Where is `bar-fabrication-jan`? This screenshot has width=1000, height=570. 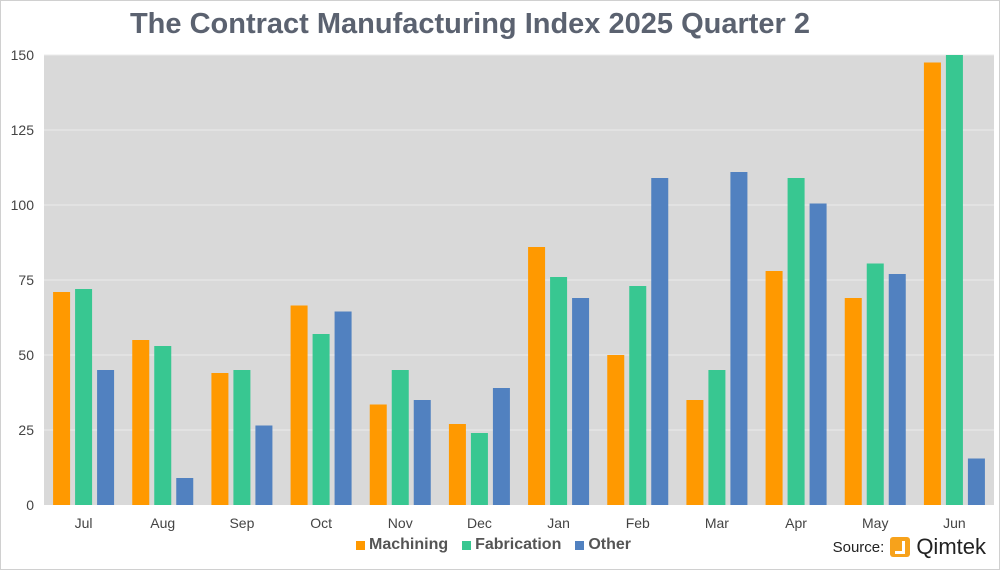 bar-fabrication-jan is located at coordinates (559, 391).